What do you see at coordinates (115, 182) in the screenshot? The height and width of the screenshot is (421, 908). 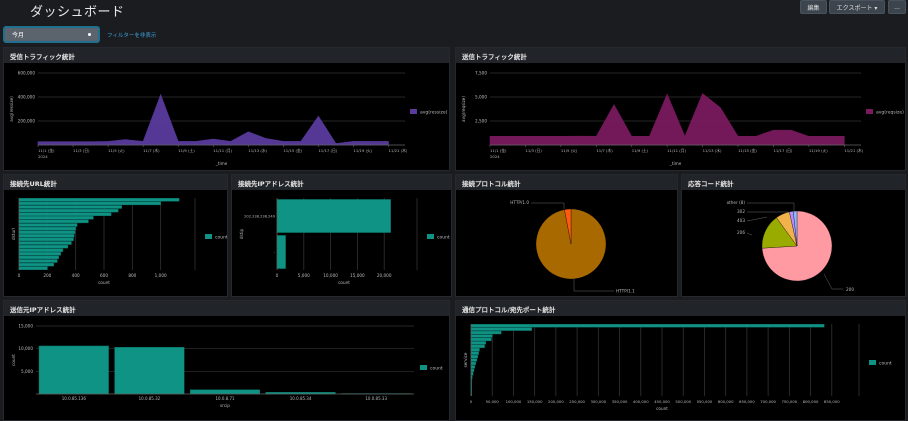 I see `panel-title: 接続先URL統計` at bounding box center [115, 182].